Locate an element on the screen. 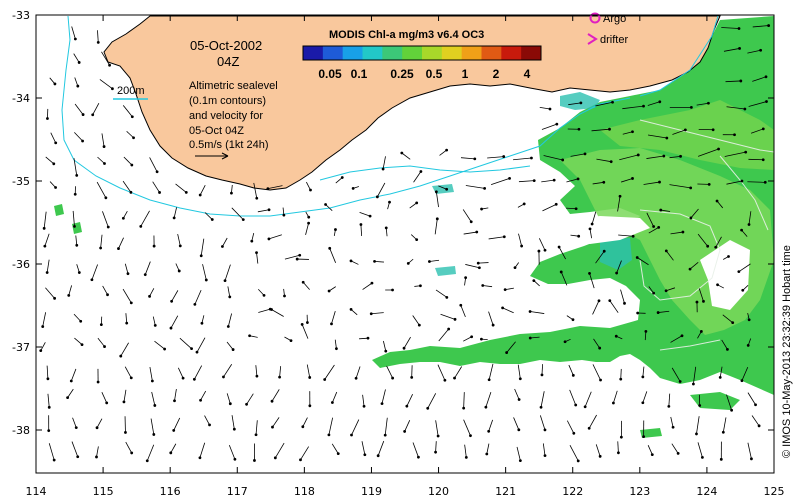 This screenshot has width=800, height=500. chl-patch-cyan is located at coordinates (580, 101).